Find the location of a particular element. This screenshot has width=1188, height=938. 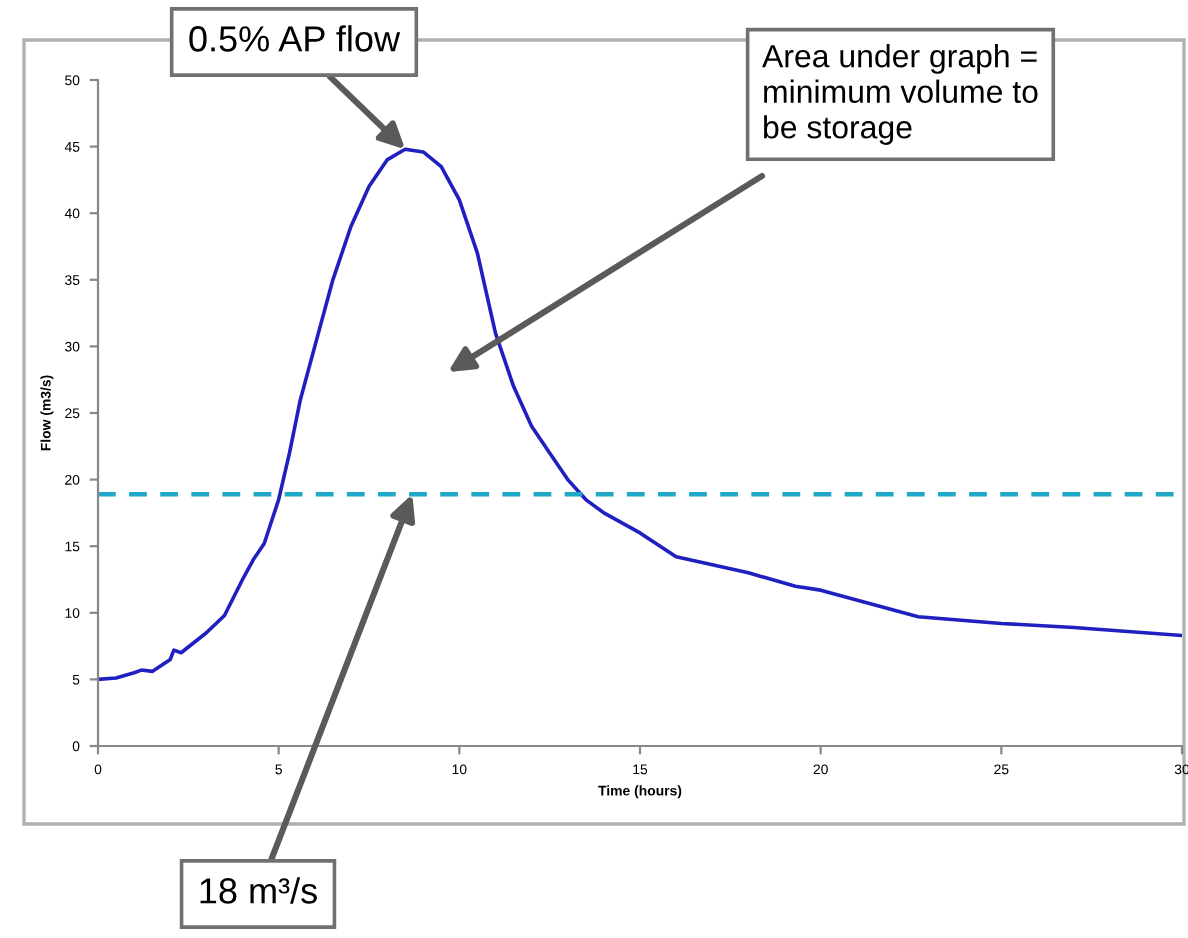

annotation: 18 m³/s is located at coordinates (258, 890).